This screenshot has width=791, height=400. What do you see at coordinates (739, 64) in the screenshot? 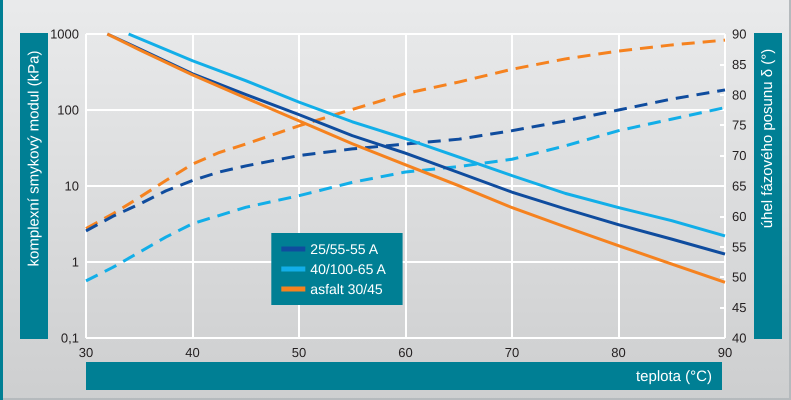
I see `y2-tick-label: 85` at bounding box center [739, 64].